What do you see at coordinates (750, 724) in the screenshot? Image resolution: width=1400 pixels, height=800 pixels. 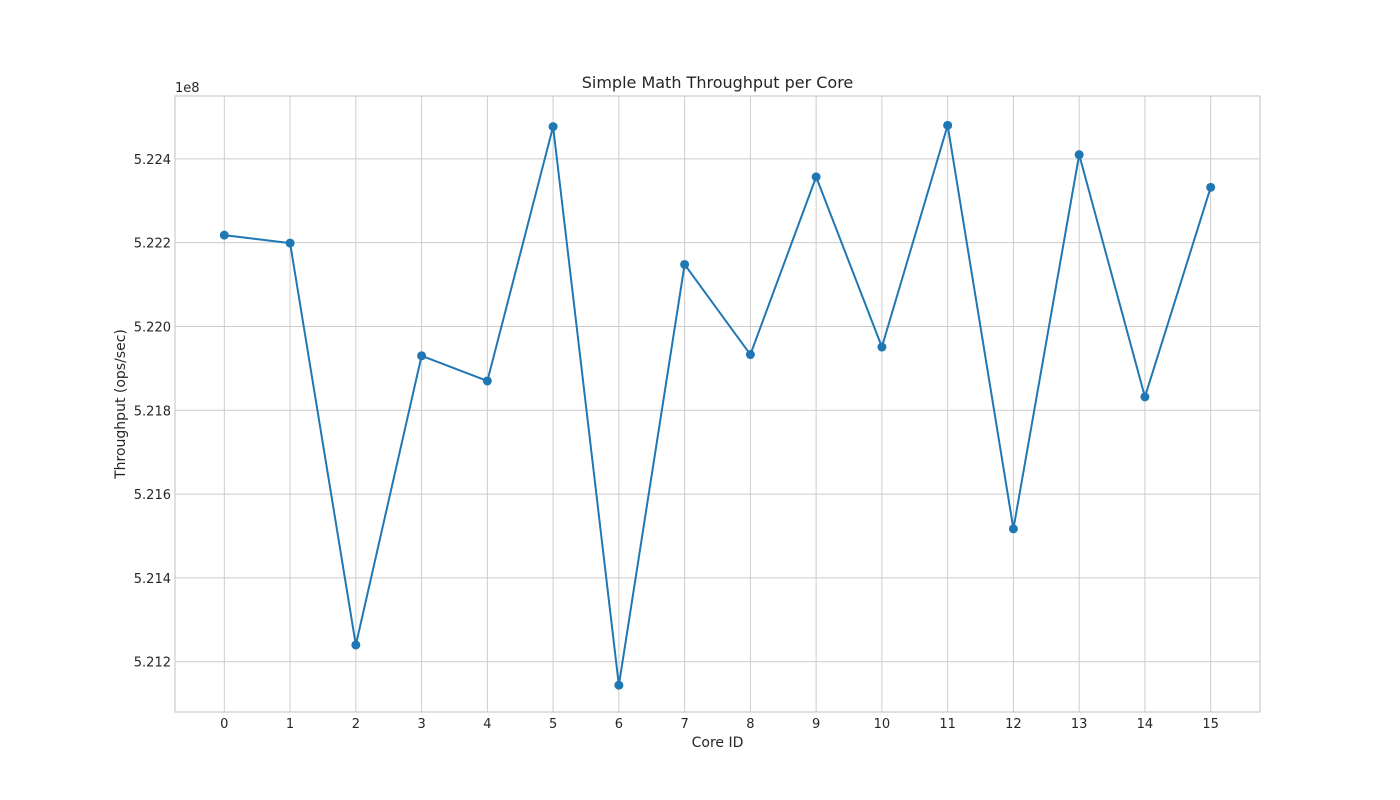 I see `x-tick-label: 8` at bounding box center [750, 724].